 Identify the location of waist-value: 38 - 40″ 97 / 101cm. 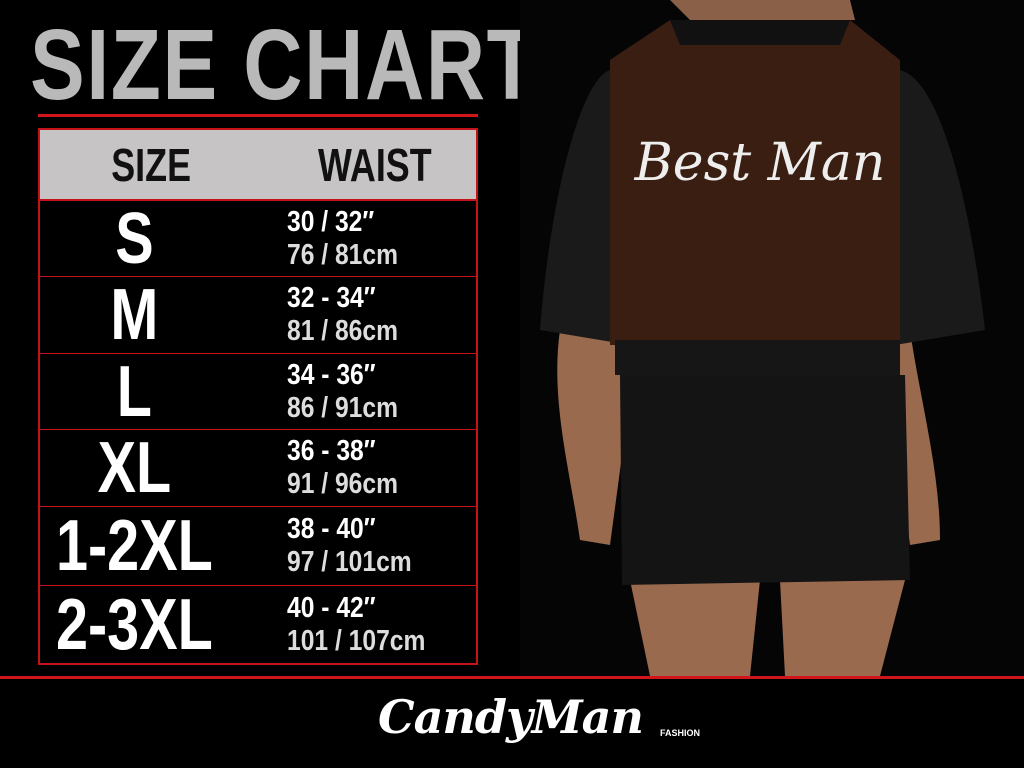
(349, 546).